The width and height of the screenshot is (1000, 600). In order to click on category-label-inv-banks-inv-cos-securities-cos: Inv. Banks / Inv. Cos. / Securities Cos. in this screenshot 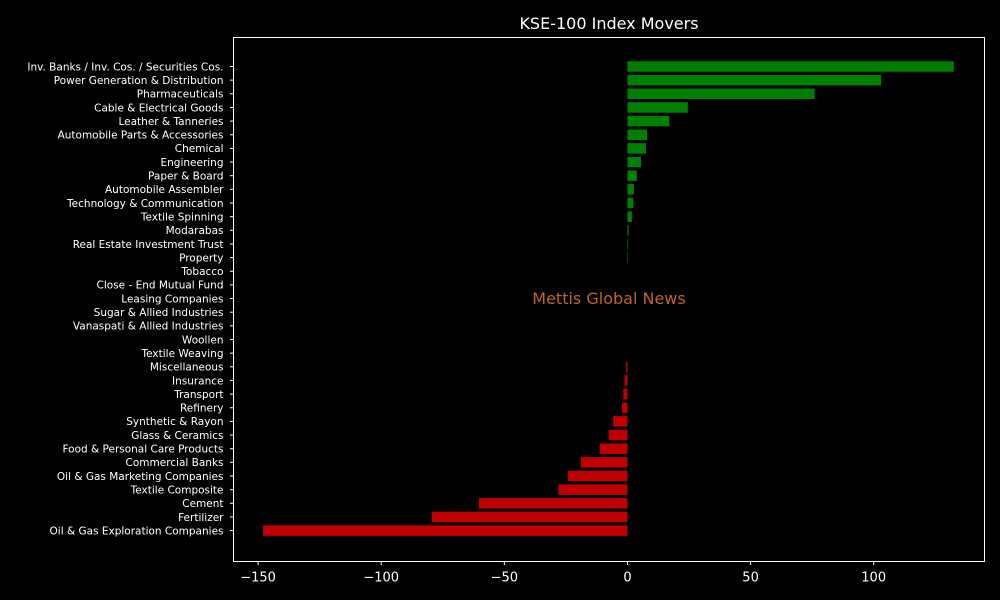, I will do `click(125, 67)`.